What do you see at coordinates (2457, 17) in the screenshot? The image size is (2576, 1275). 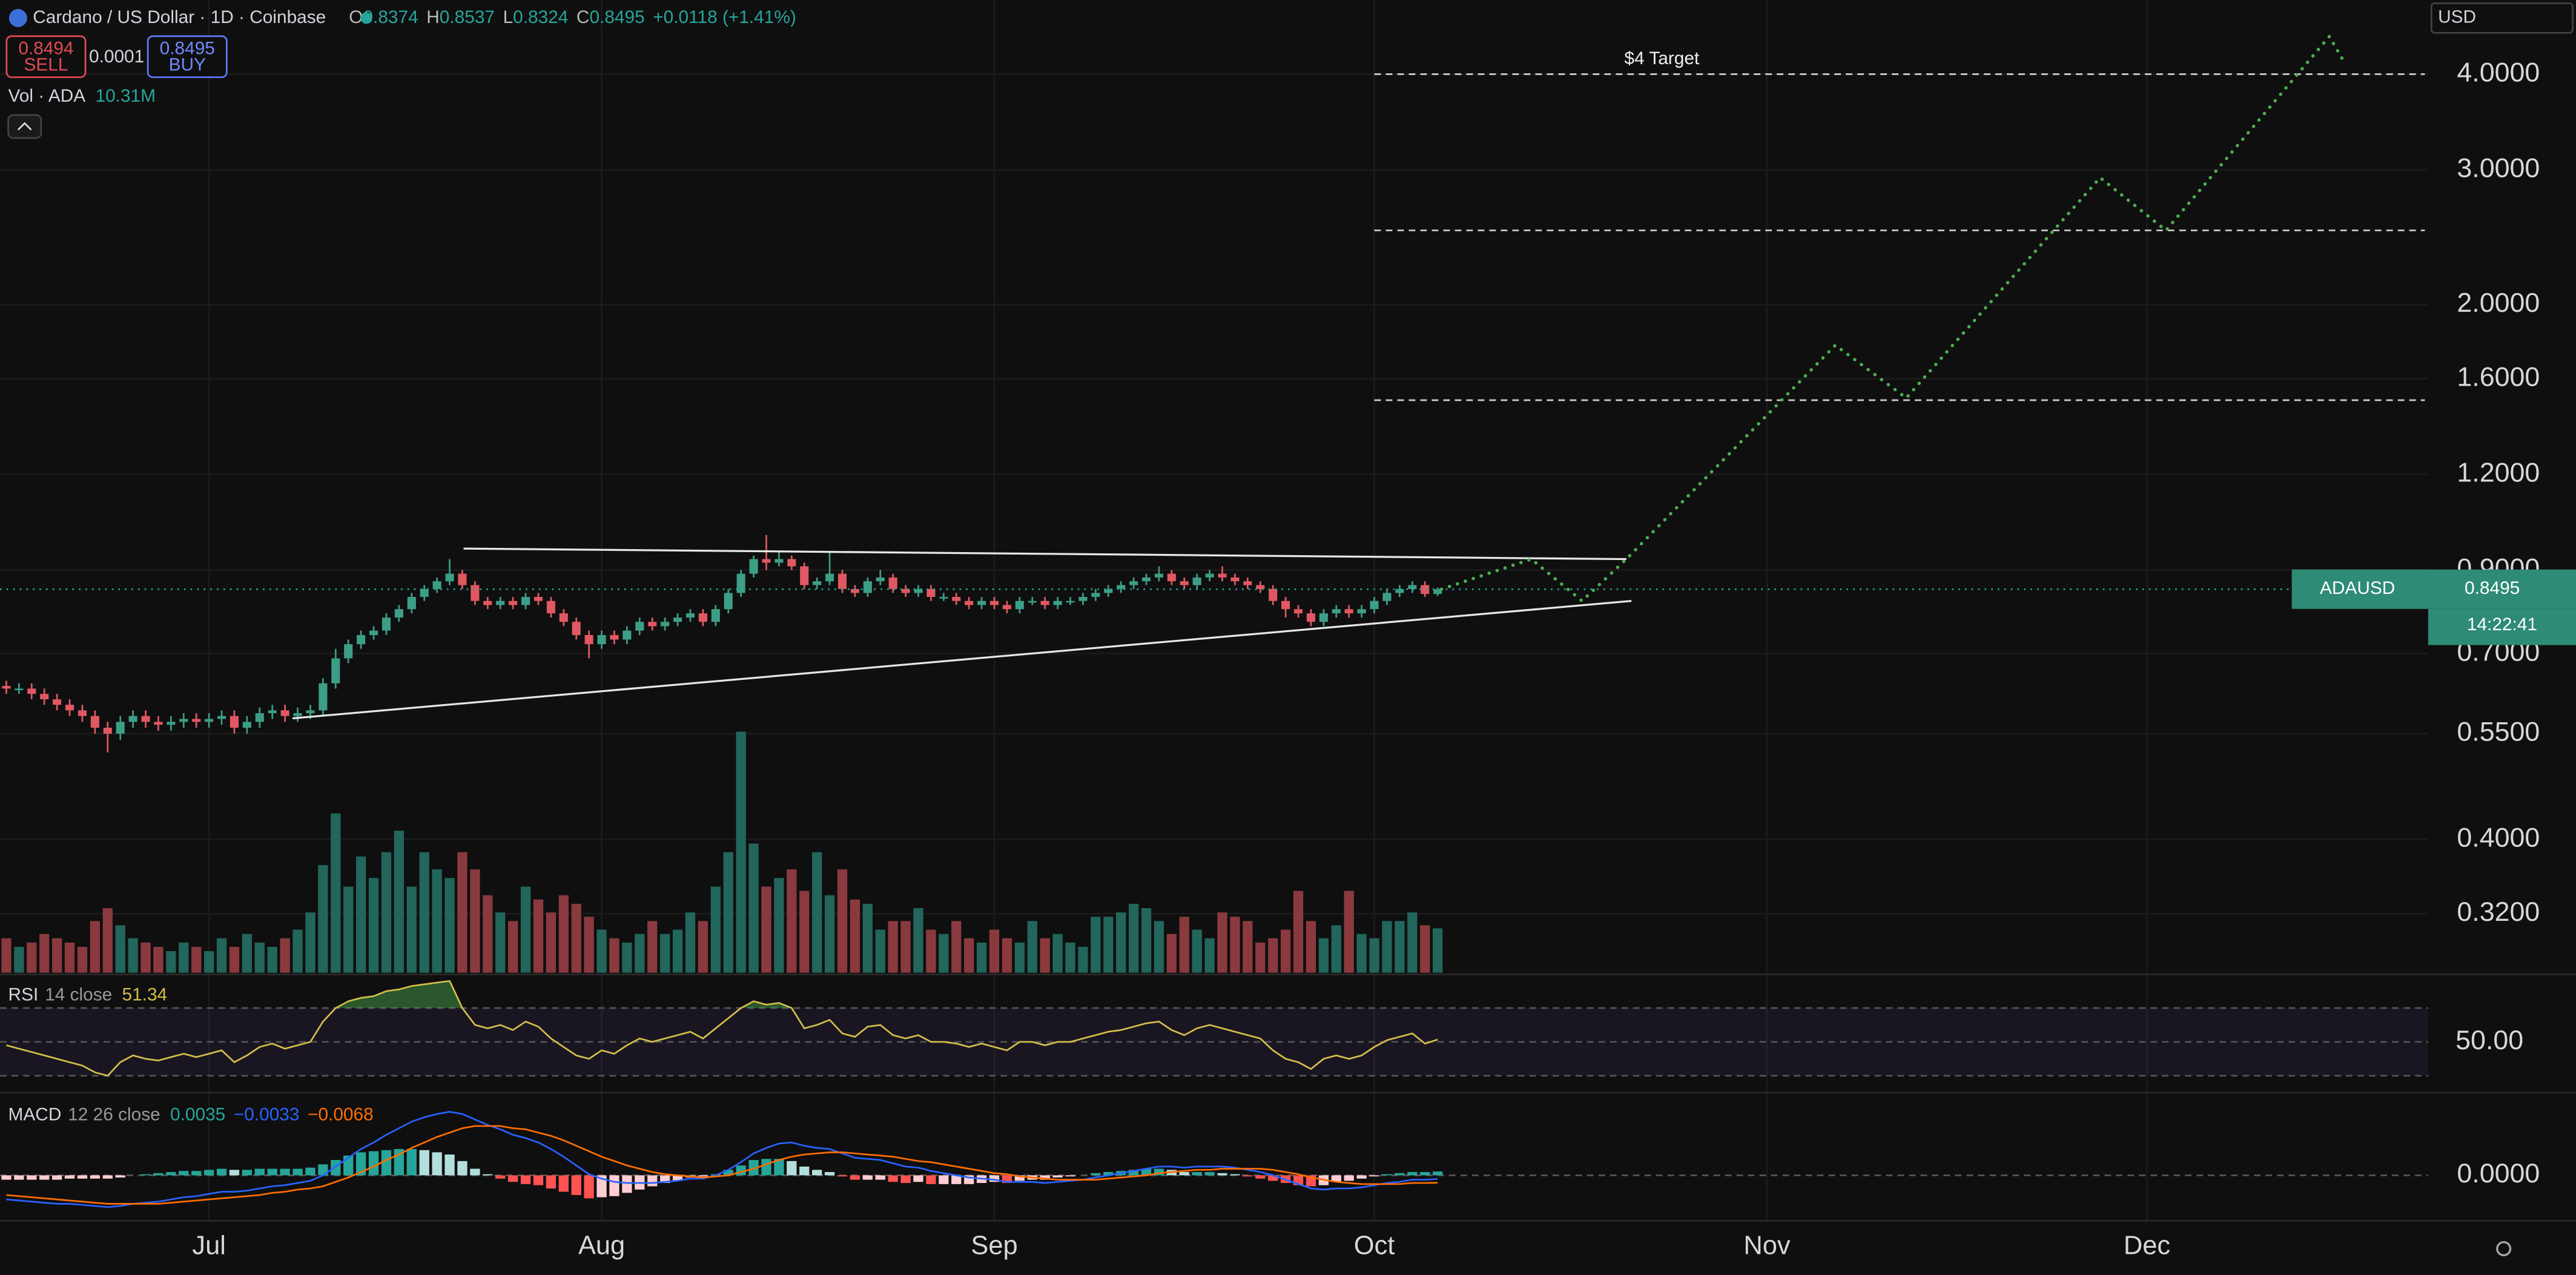 I see `currency: USD` at bounding box center [2457, 17].